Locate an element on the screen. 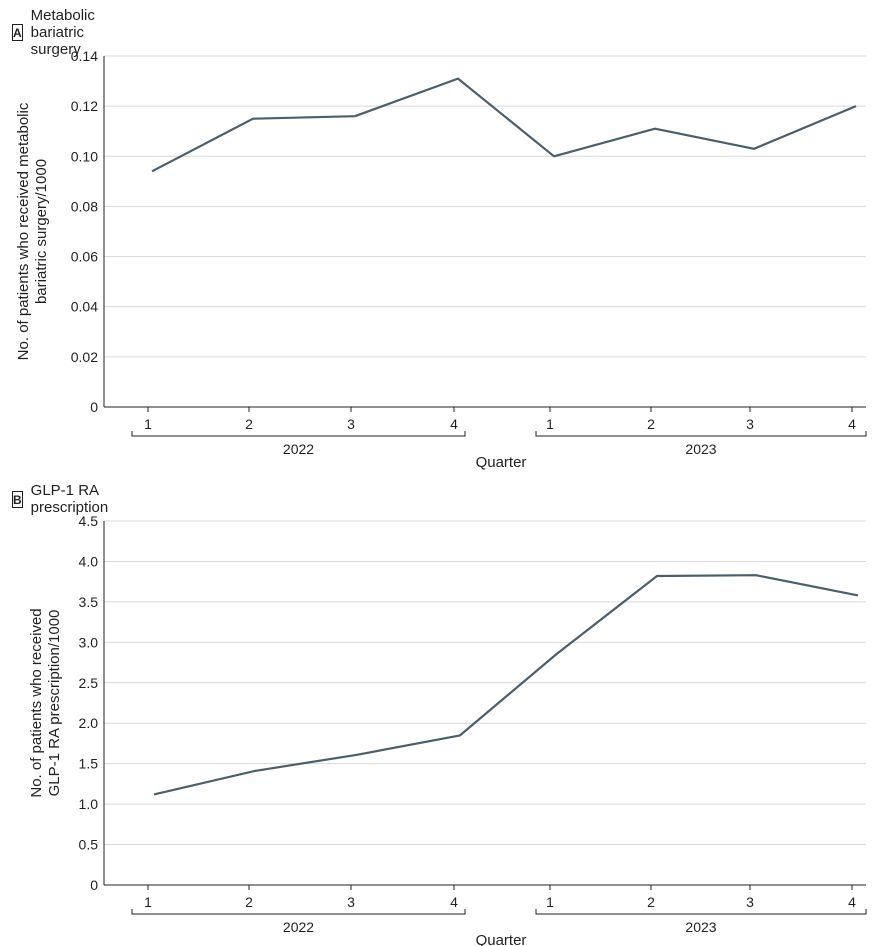 The height and width of the screenshot is (946, 877). chart-a-year-label: 2023 is located at coordinates (700, 449).